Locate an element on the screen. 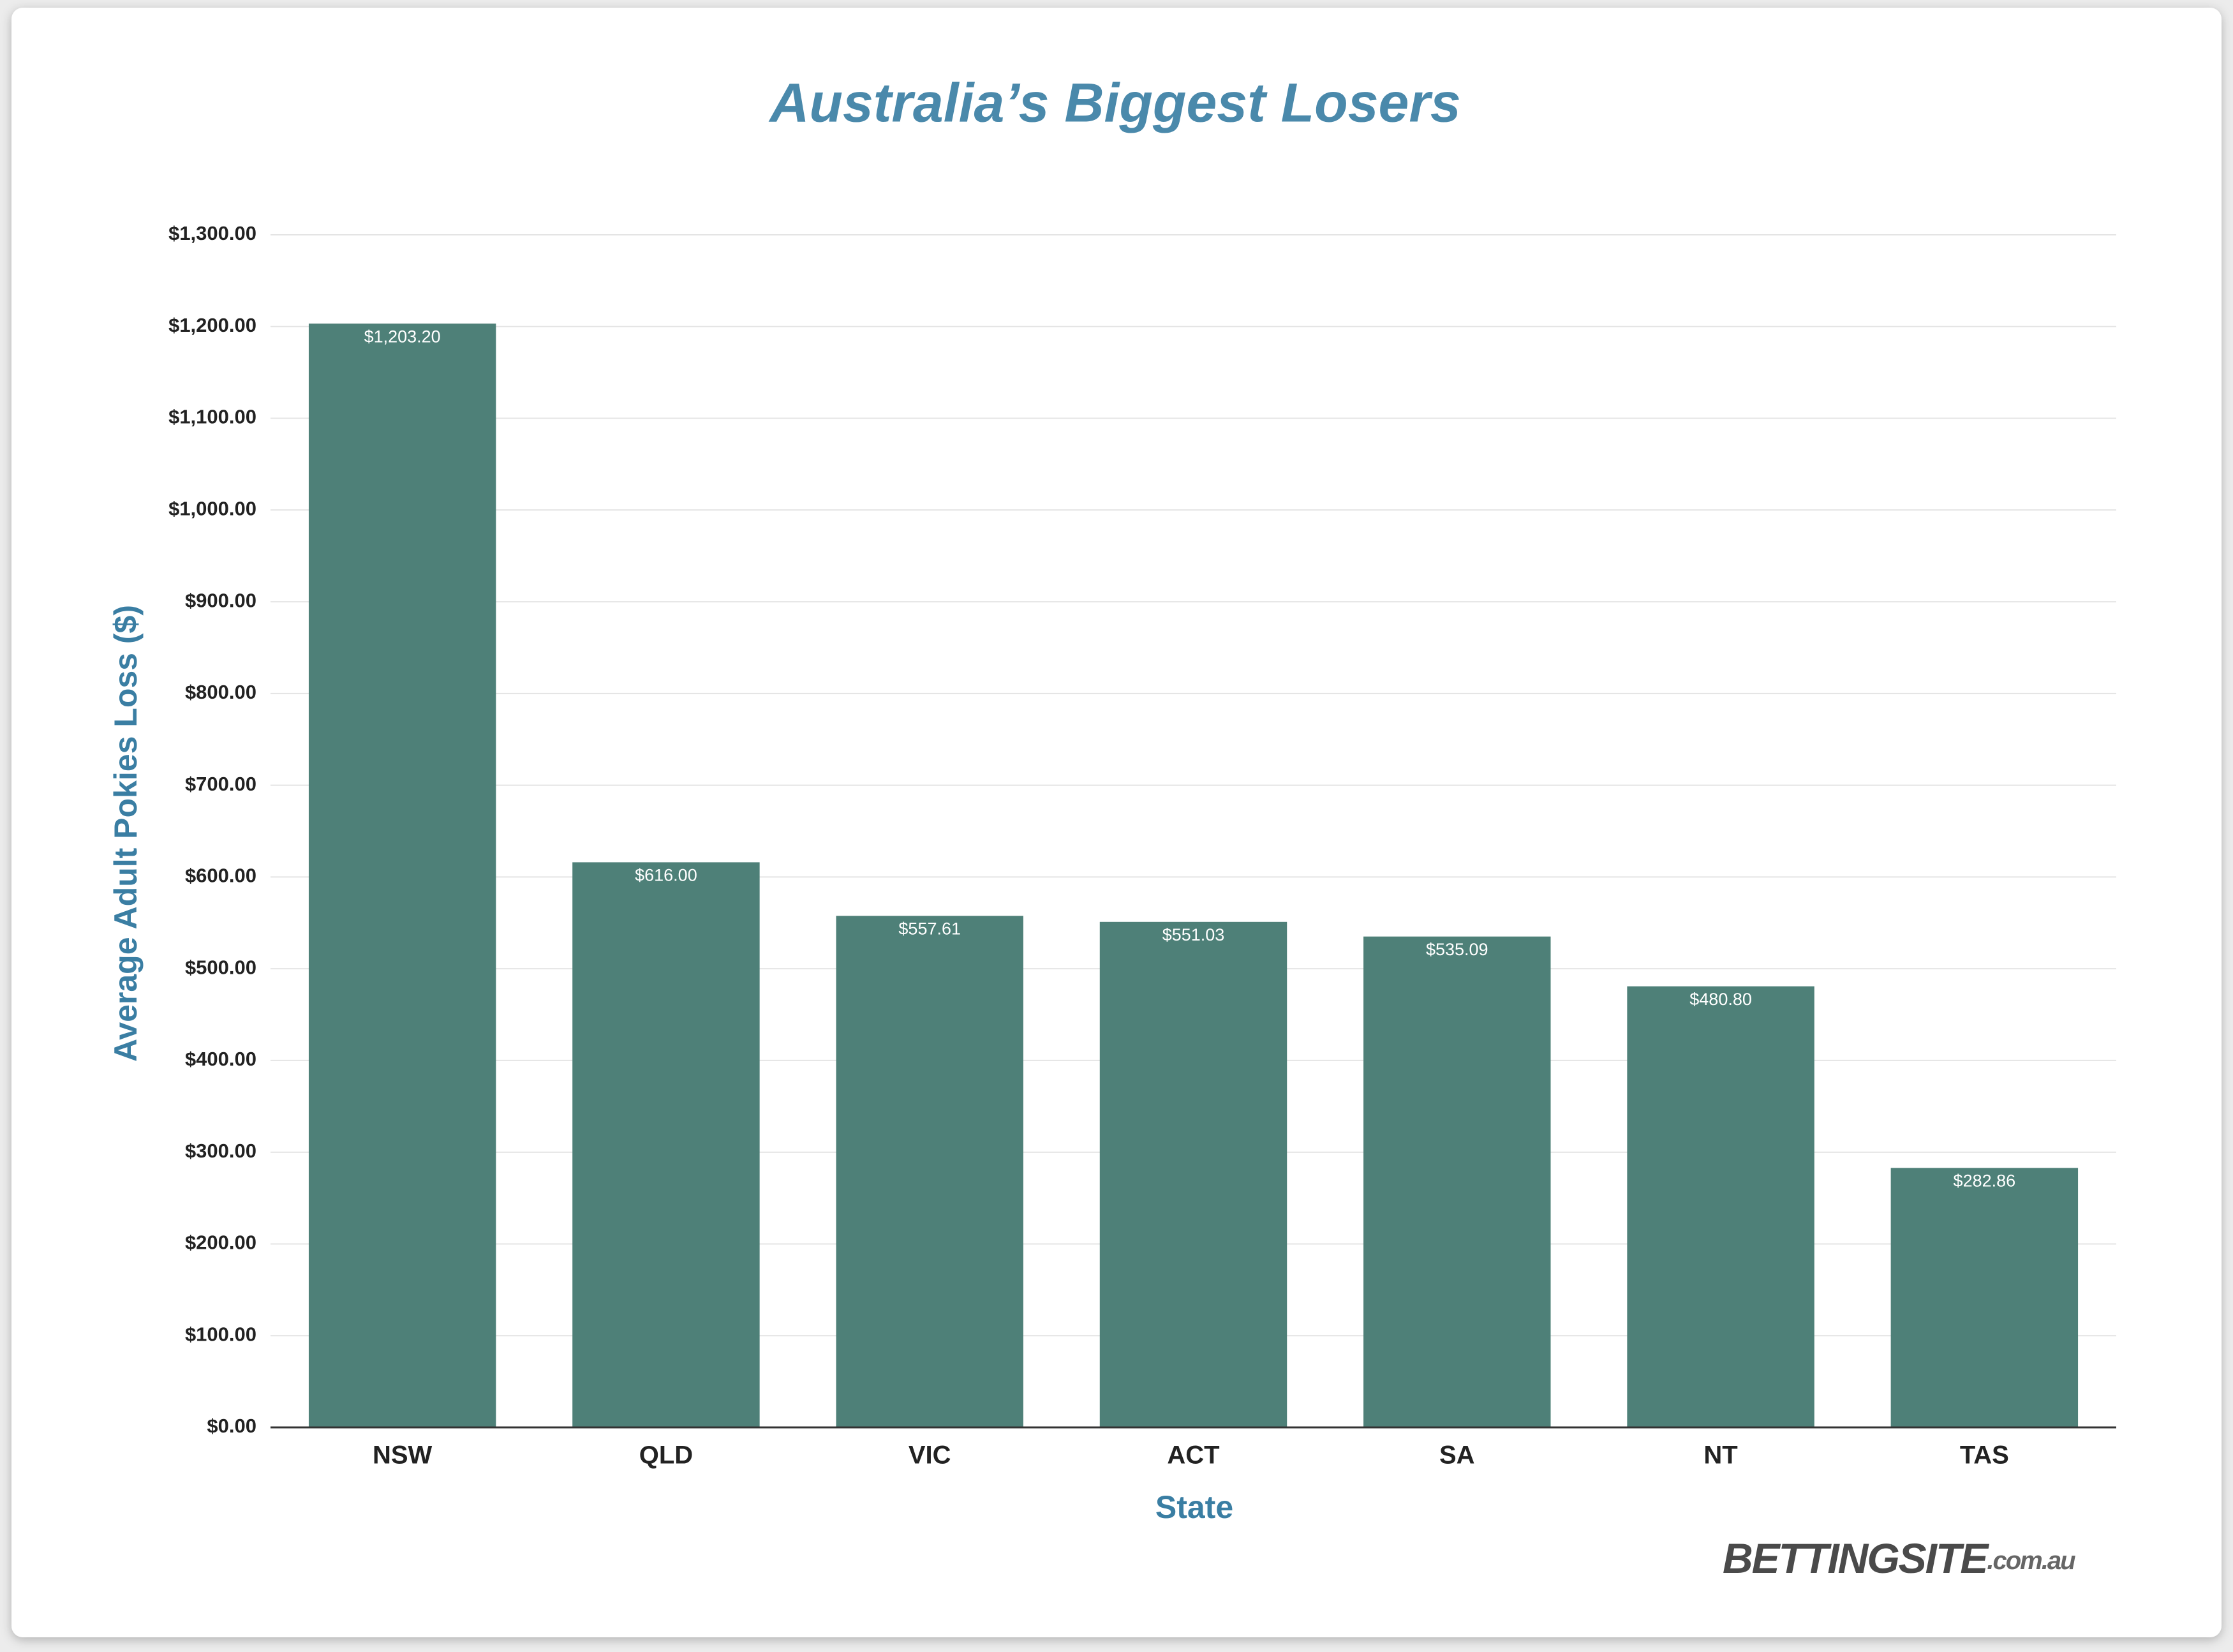 This screenshot has height=1652, width=2233. x-tick-label: ACT is located at coordinates (1193, 1455).